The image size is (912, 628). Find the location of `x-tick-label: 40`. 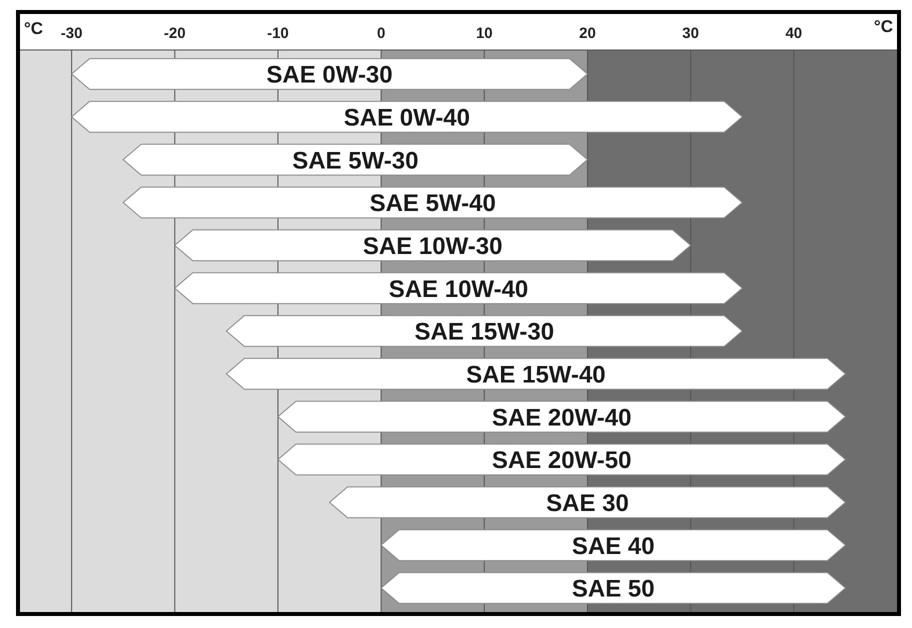

x-tick-label: 40 is located at coordinates (793, 33).